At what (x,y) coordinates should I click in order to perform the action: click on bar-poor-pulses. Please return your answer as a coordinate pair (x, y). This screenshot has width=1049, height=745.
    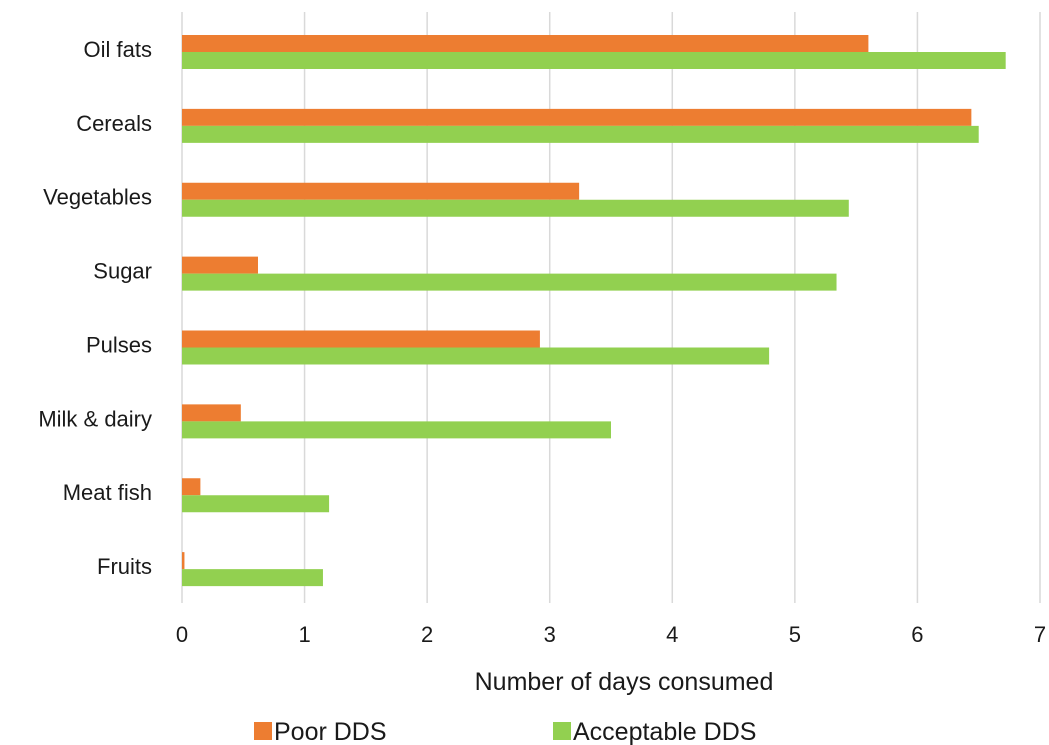
    Looking at the image, I should click on (361, 339).